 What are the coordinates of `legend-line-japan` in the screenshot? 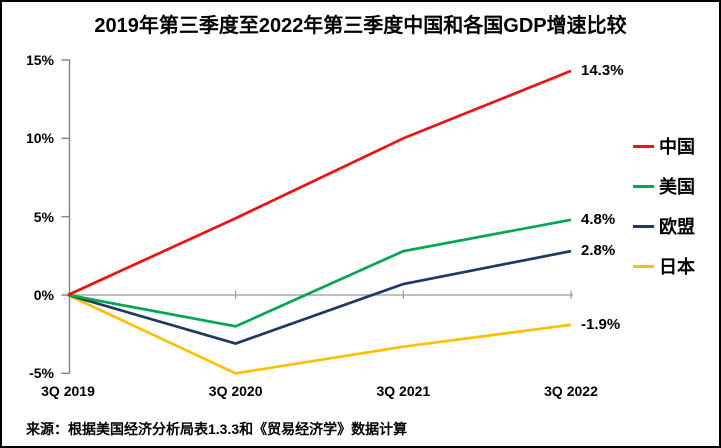 It's located at (643, 266).